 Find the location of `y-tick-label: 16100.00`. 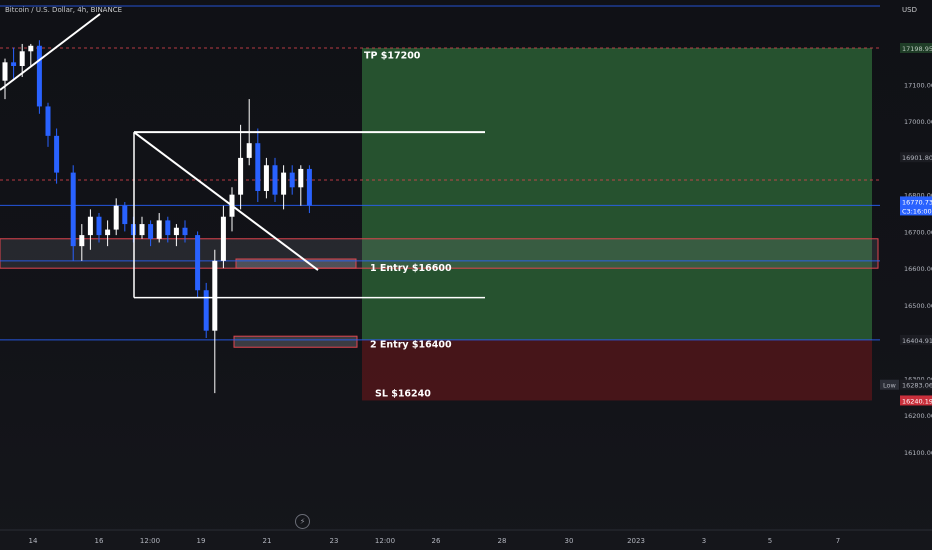

y-tick-label: 16100.00 is located at coordinates (918, 453).